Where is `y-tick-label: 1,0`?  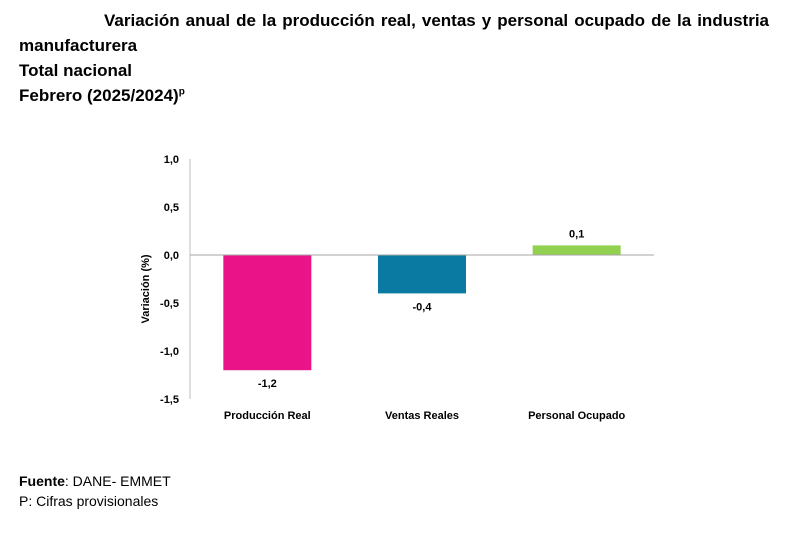 y-tick-label: 1,0 is located at coordinates (171, 160).